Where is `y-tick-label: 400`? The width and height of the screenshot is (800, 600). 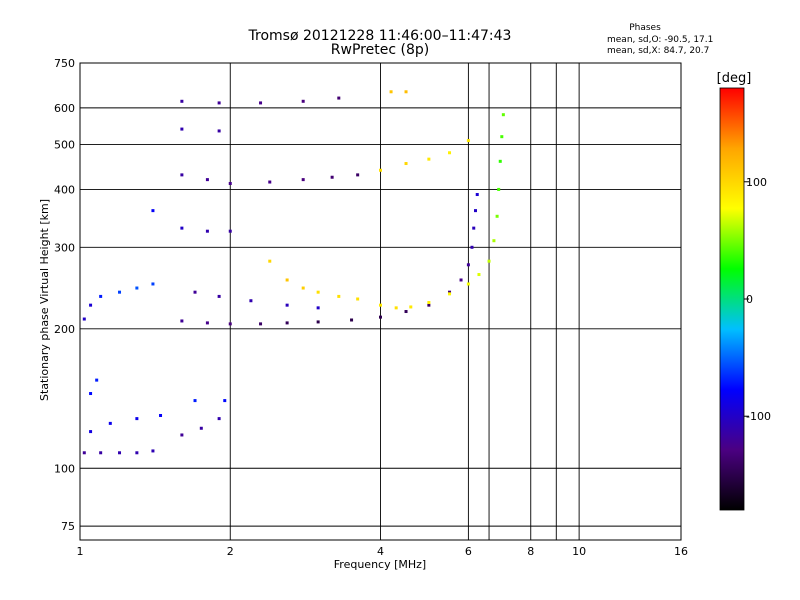
y-tick-label: 400 is located at coordinates (64, 189).